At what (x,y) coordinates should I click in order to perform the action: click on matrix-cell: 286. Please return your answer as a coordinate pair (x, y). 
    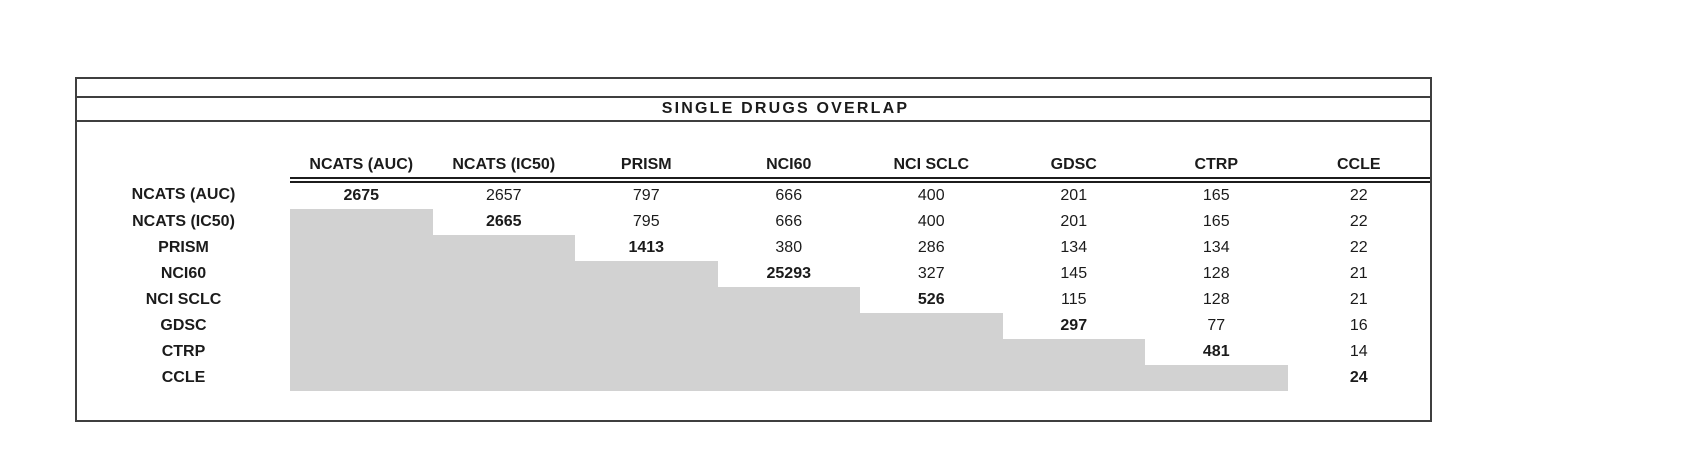
    Looking at the image, I should click on (931, 247).